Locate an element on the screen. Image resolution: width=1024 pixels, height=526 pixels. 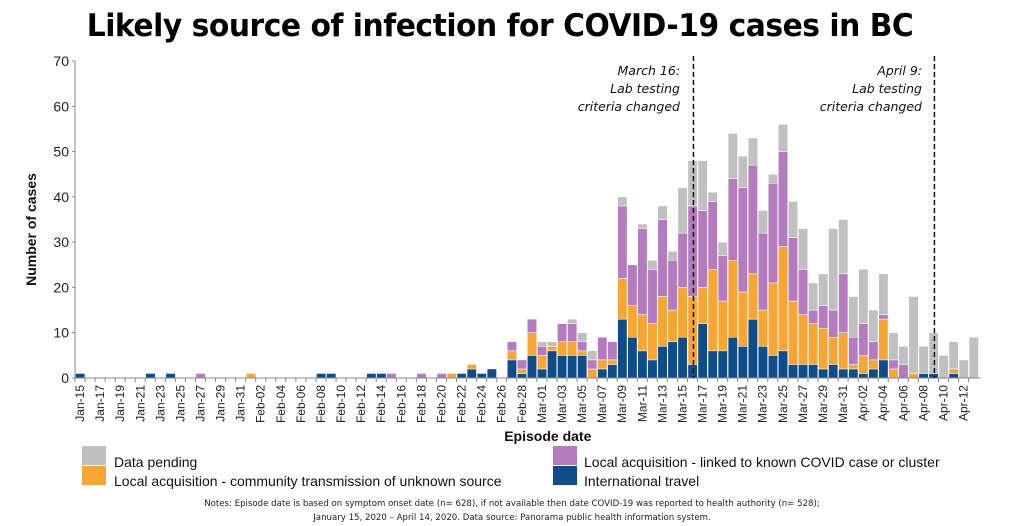
legend-swatch-data-pending is located at coordinates (94, 455).